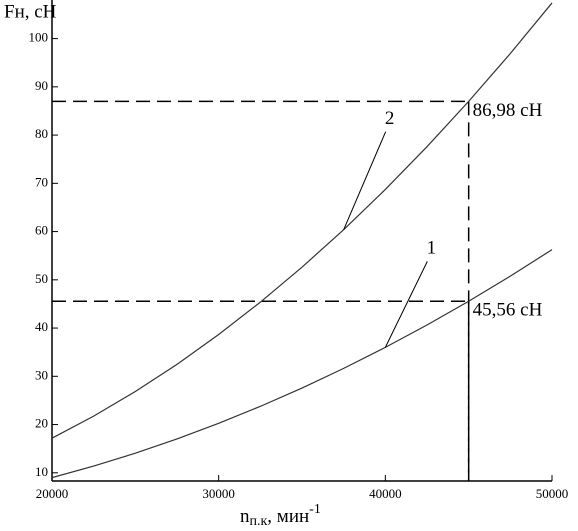 Image resolution: width=578 pixels, height=531 pixels. I want to click on x-label-unit: , мин, so click(288, 516).